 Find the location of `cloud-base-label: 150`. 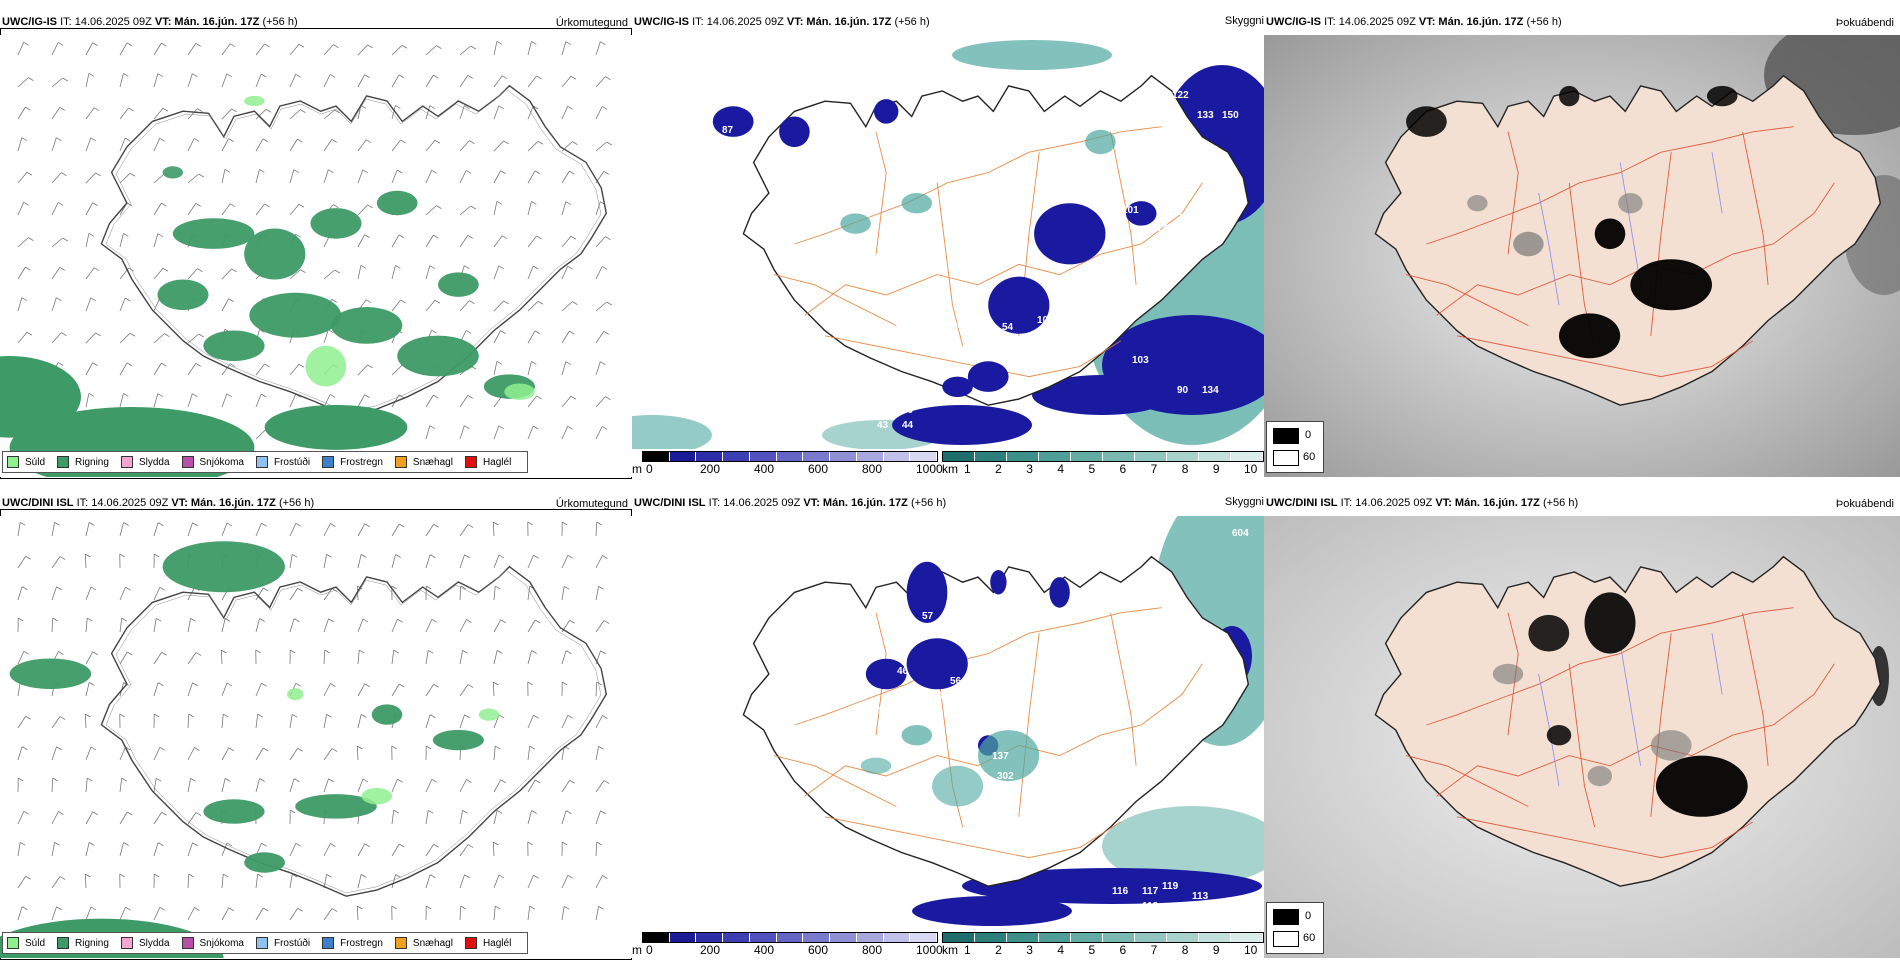

cloud-base-label: 150 is located at coordinates (1230, 115).